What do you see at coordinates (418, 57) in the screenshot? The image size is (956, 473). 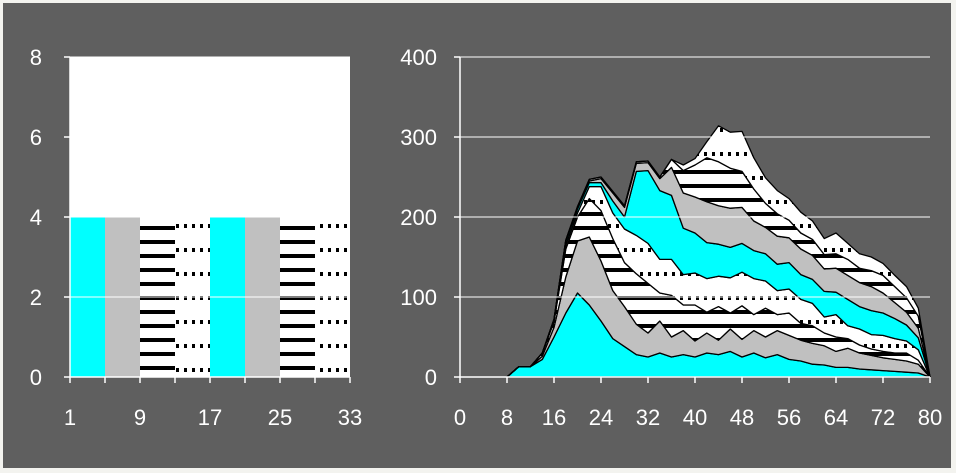 I see `right-y-tick-label: 400` at bounding box center [418, 57].